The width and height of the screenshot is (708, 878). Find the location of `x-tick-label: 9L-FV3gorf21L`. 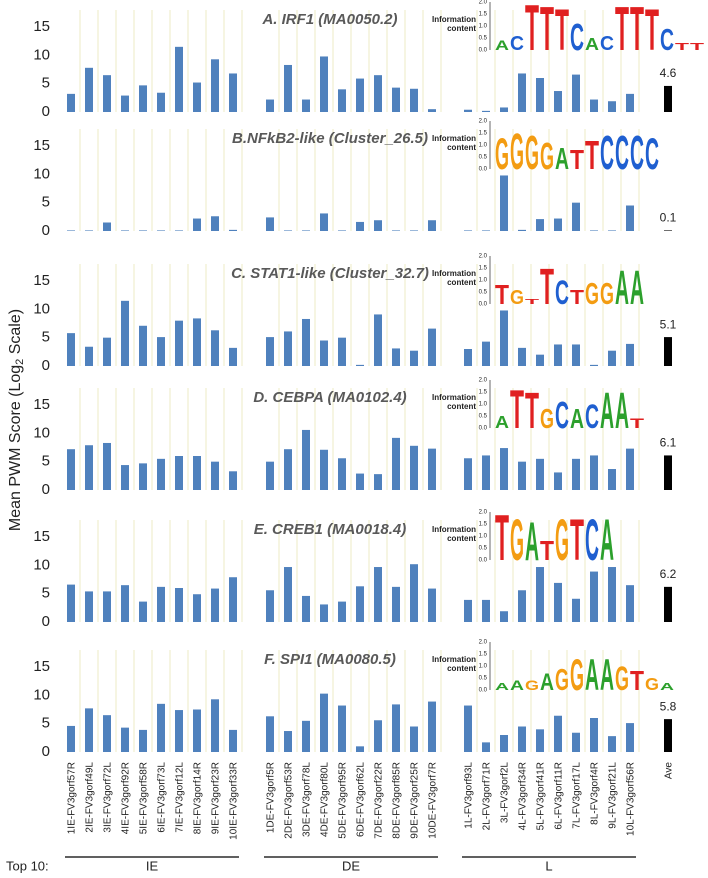

x-tick-label: 9L-FV3gorf21L is located at coordinates (613, 795).